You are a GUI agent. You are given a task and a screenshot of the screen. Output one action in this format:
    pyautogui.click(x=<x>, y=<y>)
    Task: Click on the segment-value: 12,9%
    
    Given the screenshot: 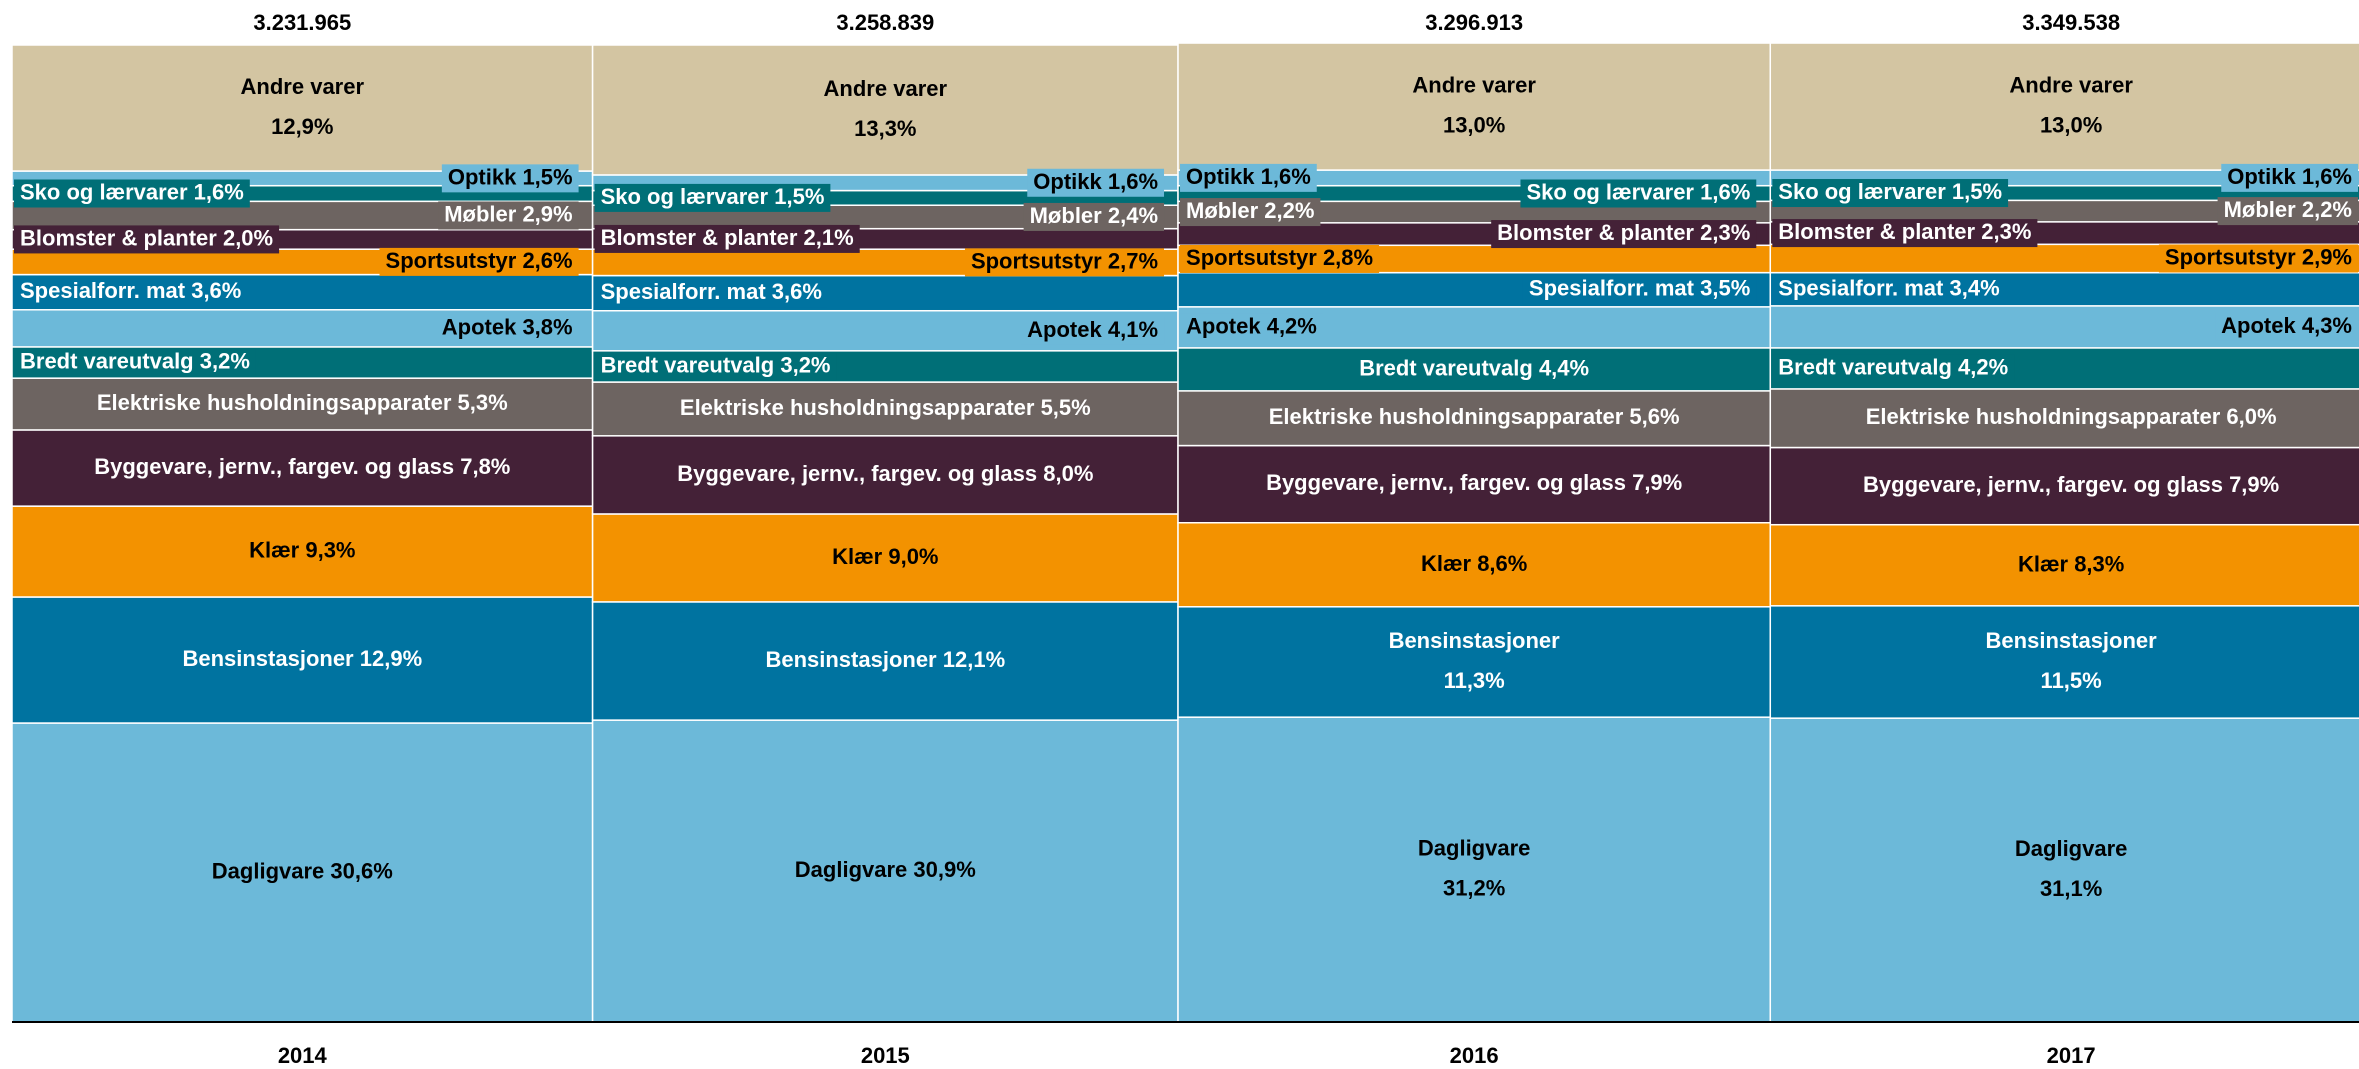 What is the action you would take?
    pyautogui.click(x=302, y=126)
    